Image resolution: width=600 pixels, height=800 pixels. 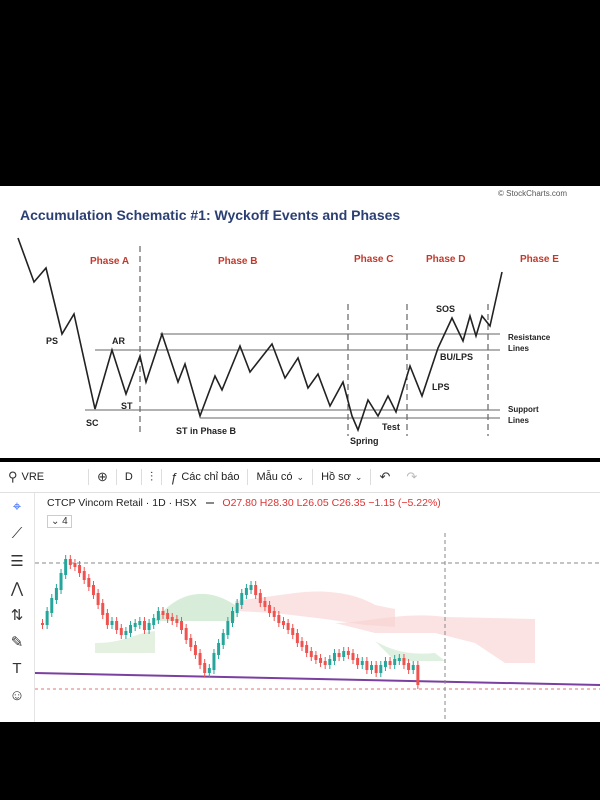 What do you see at coordinates (341, 477) in the screenshot?
I see `profile-button: Hồ sơ ⌄` at bounding box center [341, 477].